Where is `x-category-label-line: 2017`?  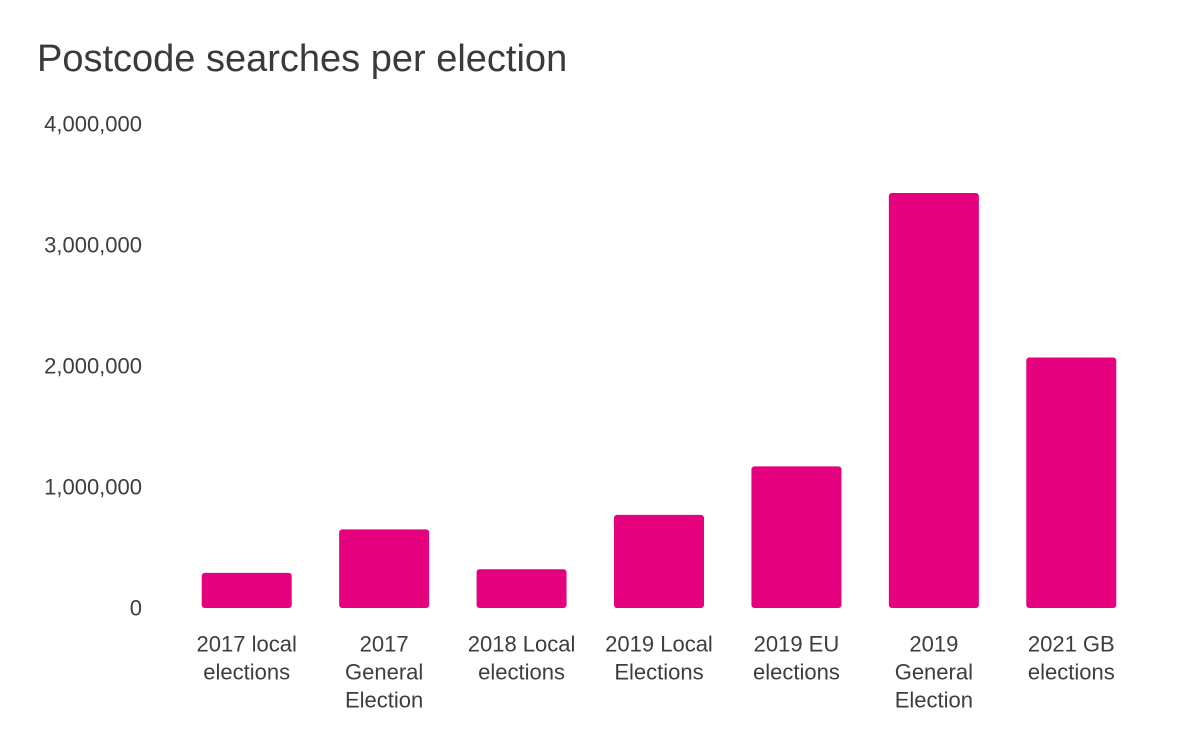
x-category-label-line: 2017 is located at coordinates (384, 644).